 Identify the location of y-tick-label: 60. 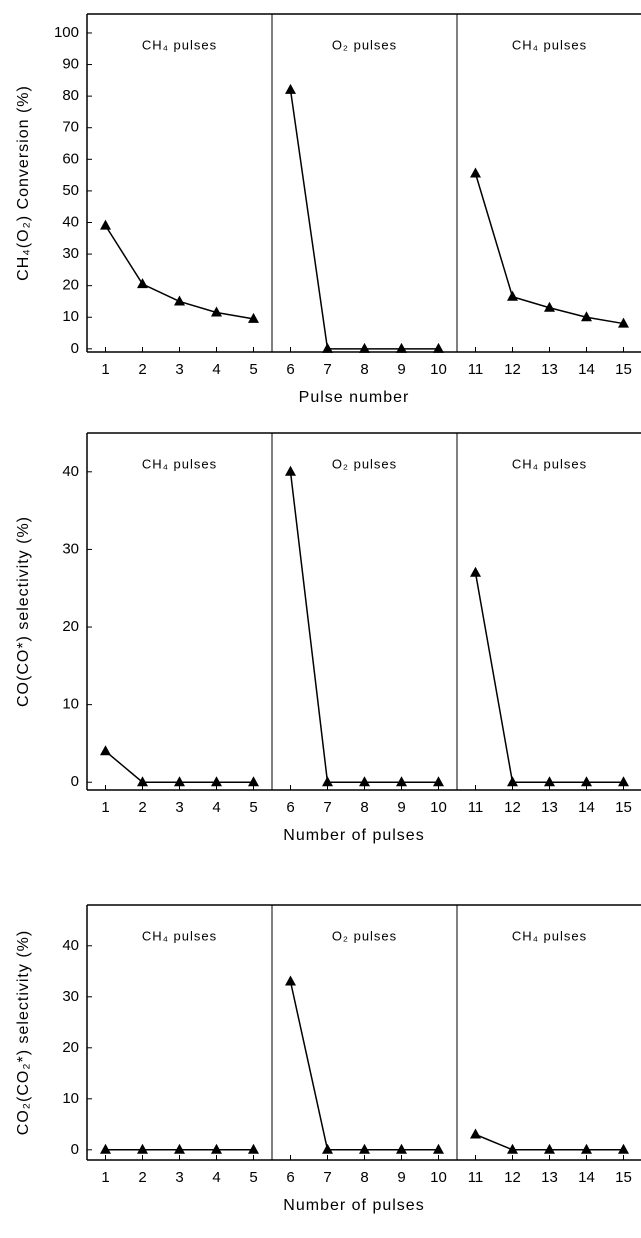
(70, 158).